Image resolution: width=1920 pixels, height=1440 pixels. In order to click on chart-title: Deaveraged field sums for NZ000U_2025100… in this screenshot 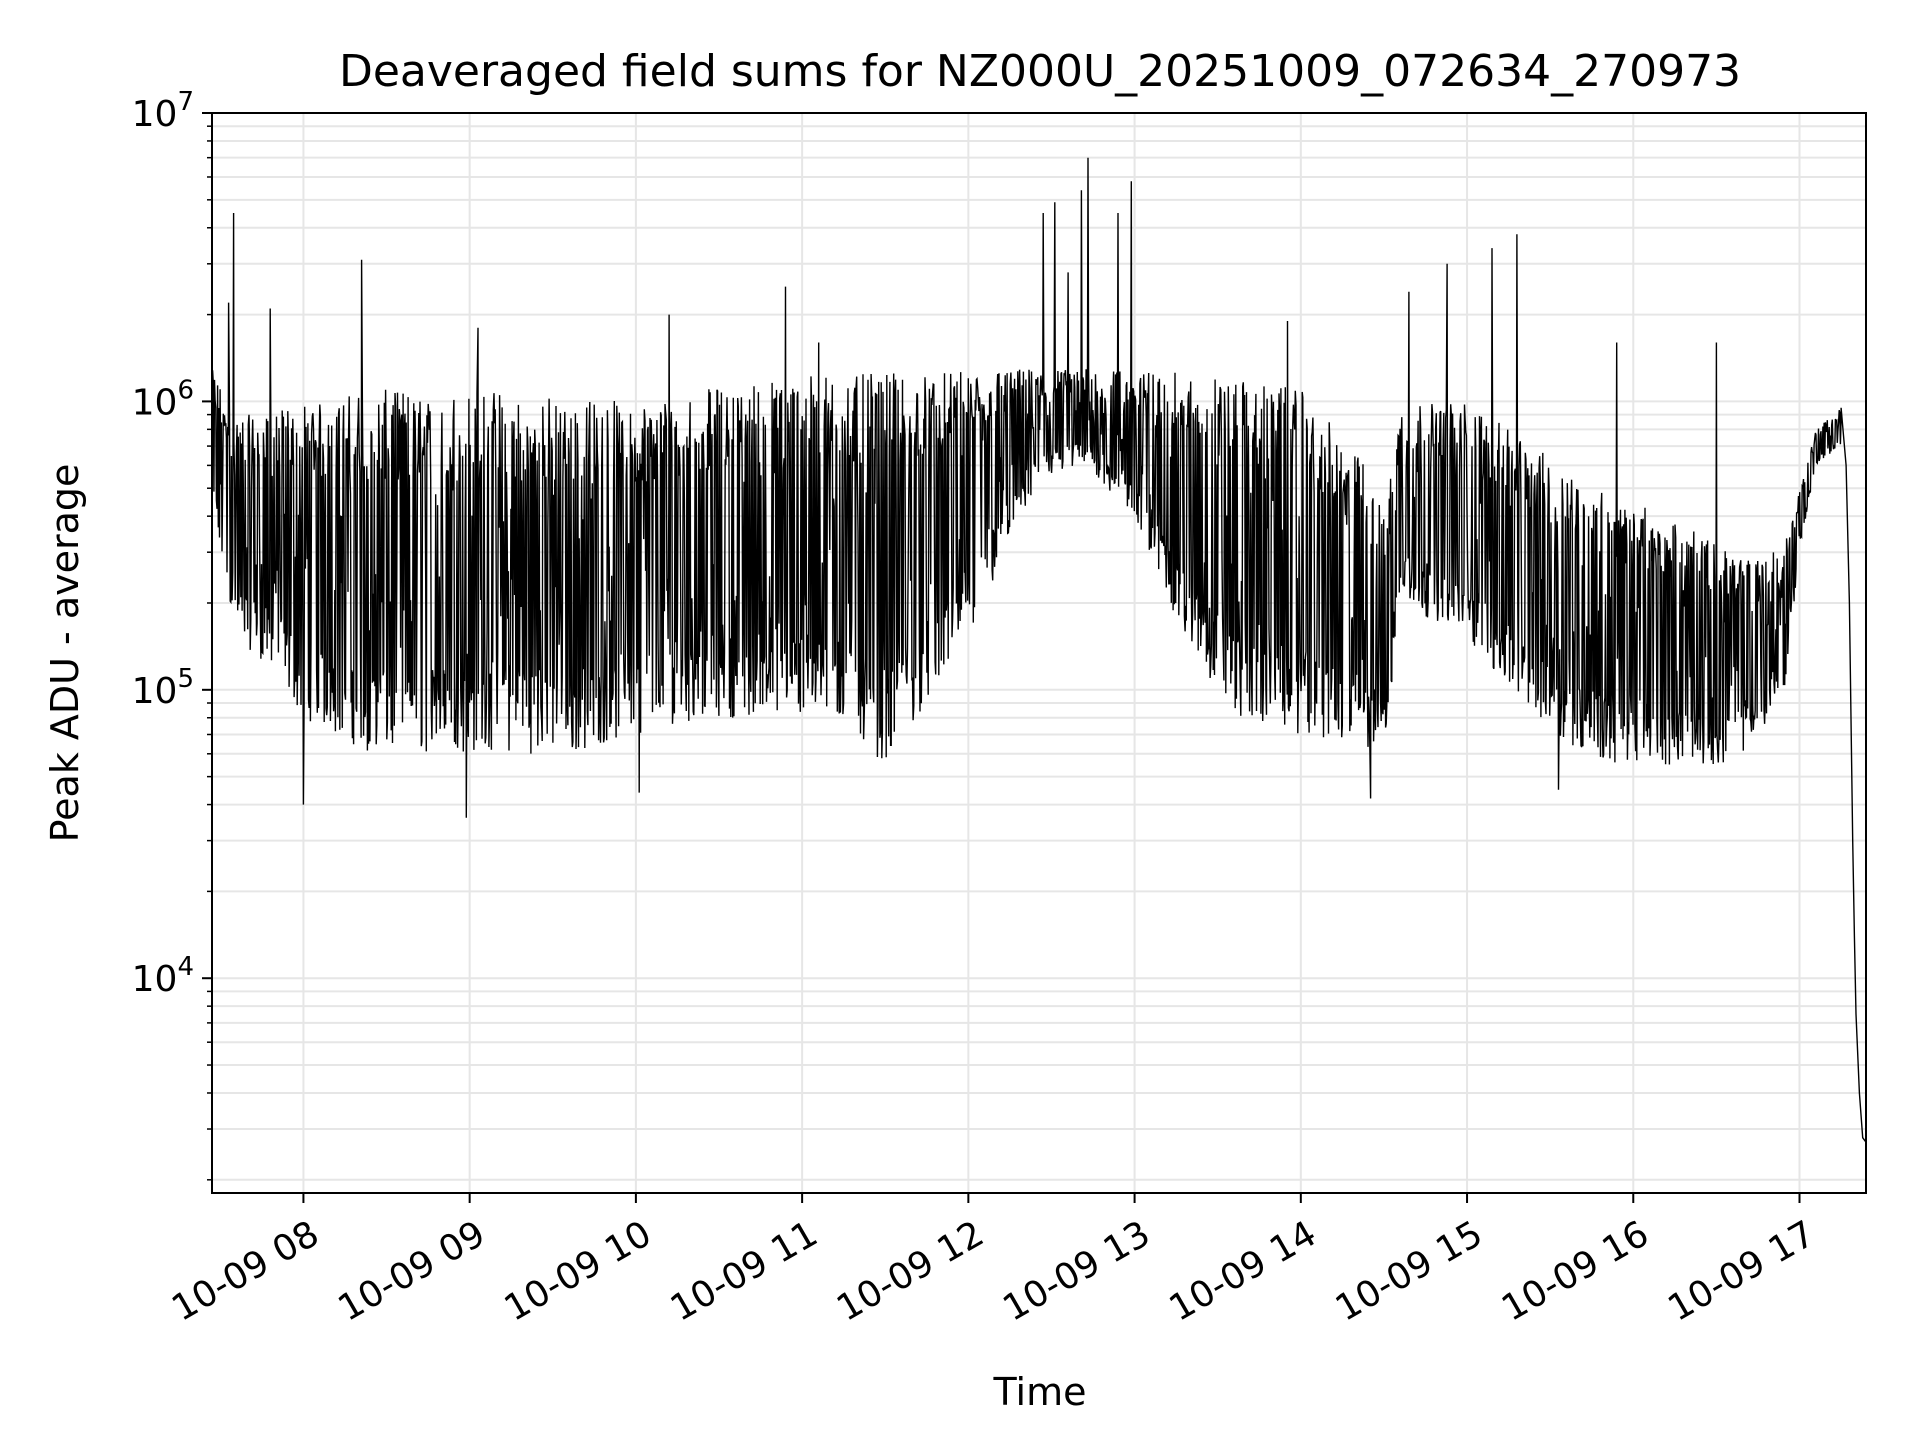, I will do `click(1040, 71)`.